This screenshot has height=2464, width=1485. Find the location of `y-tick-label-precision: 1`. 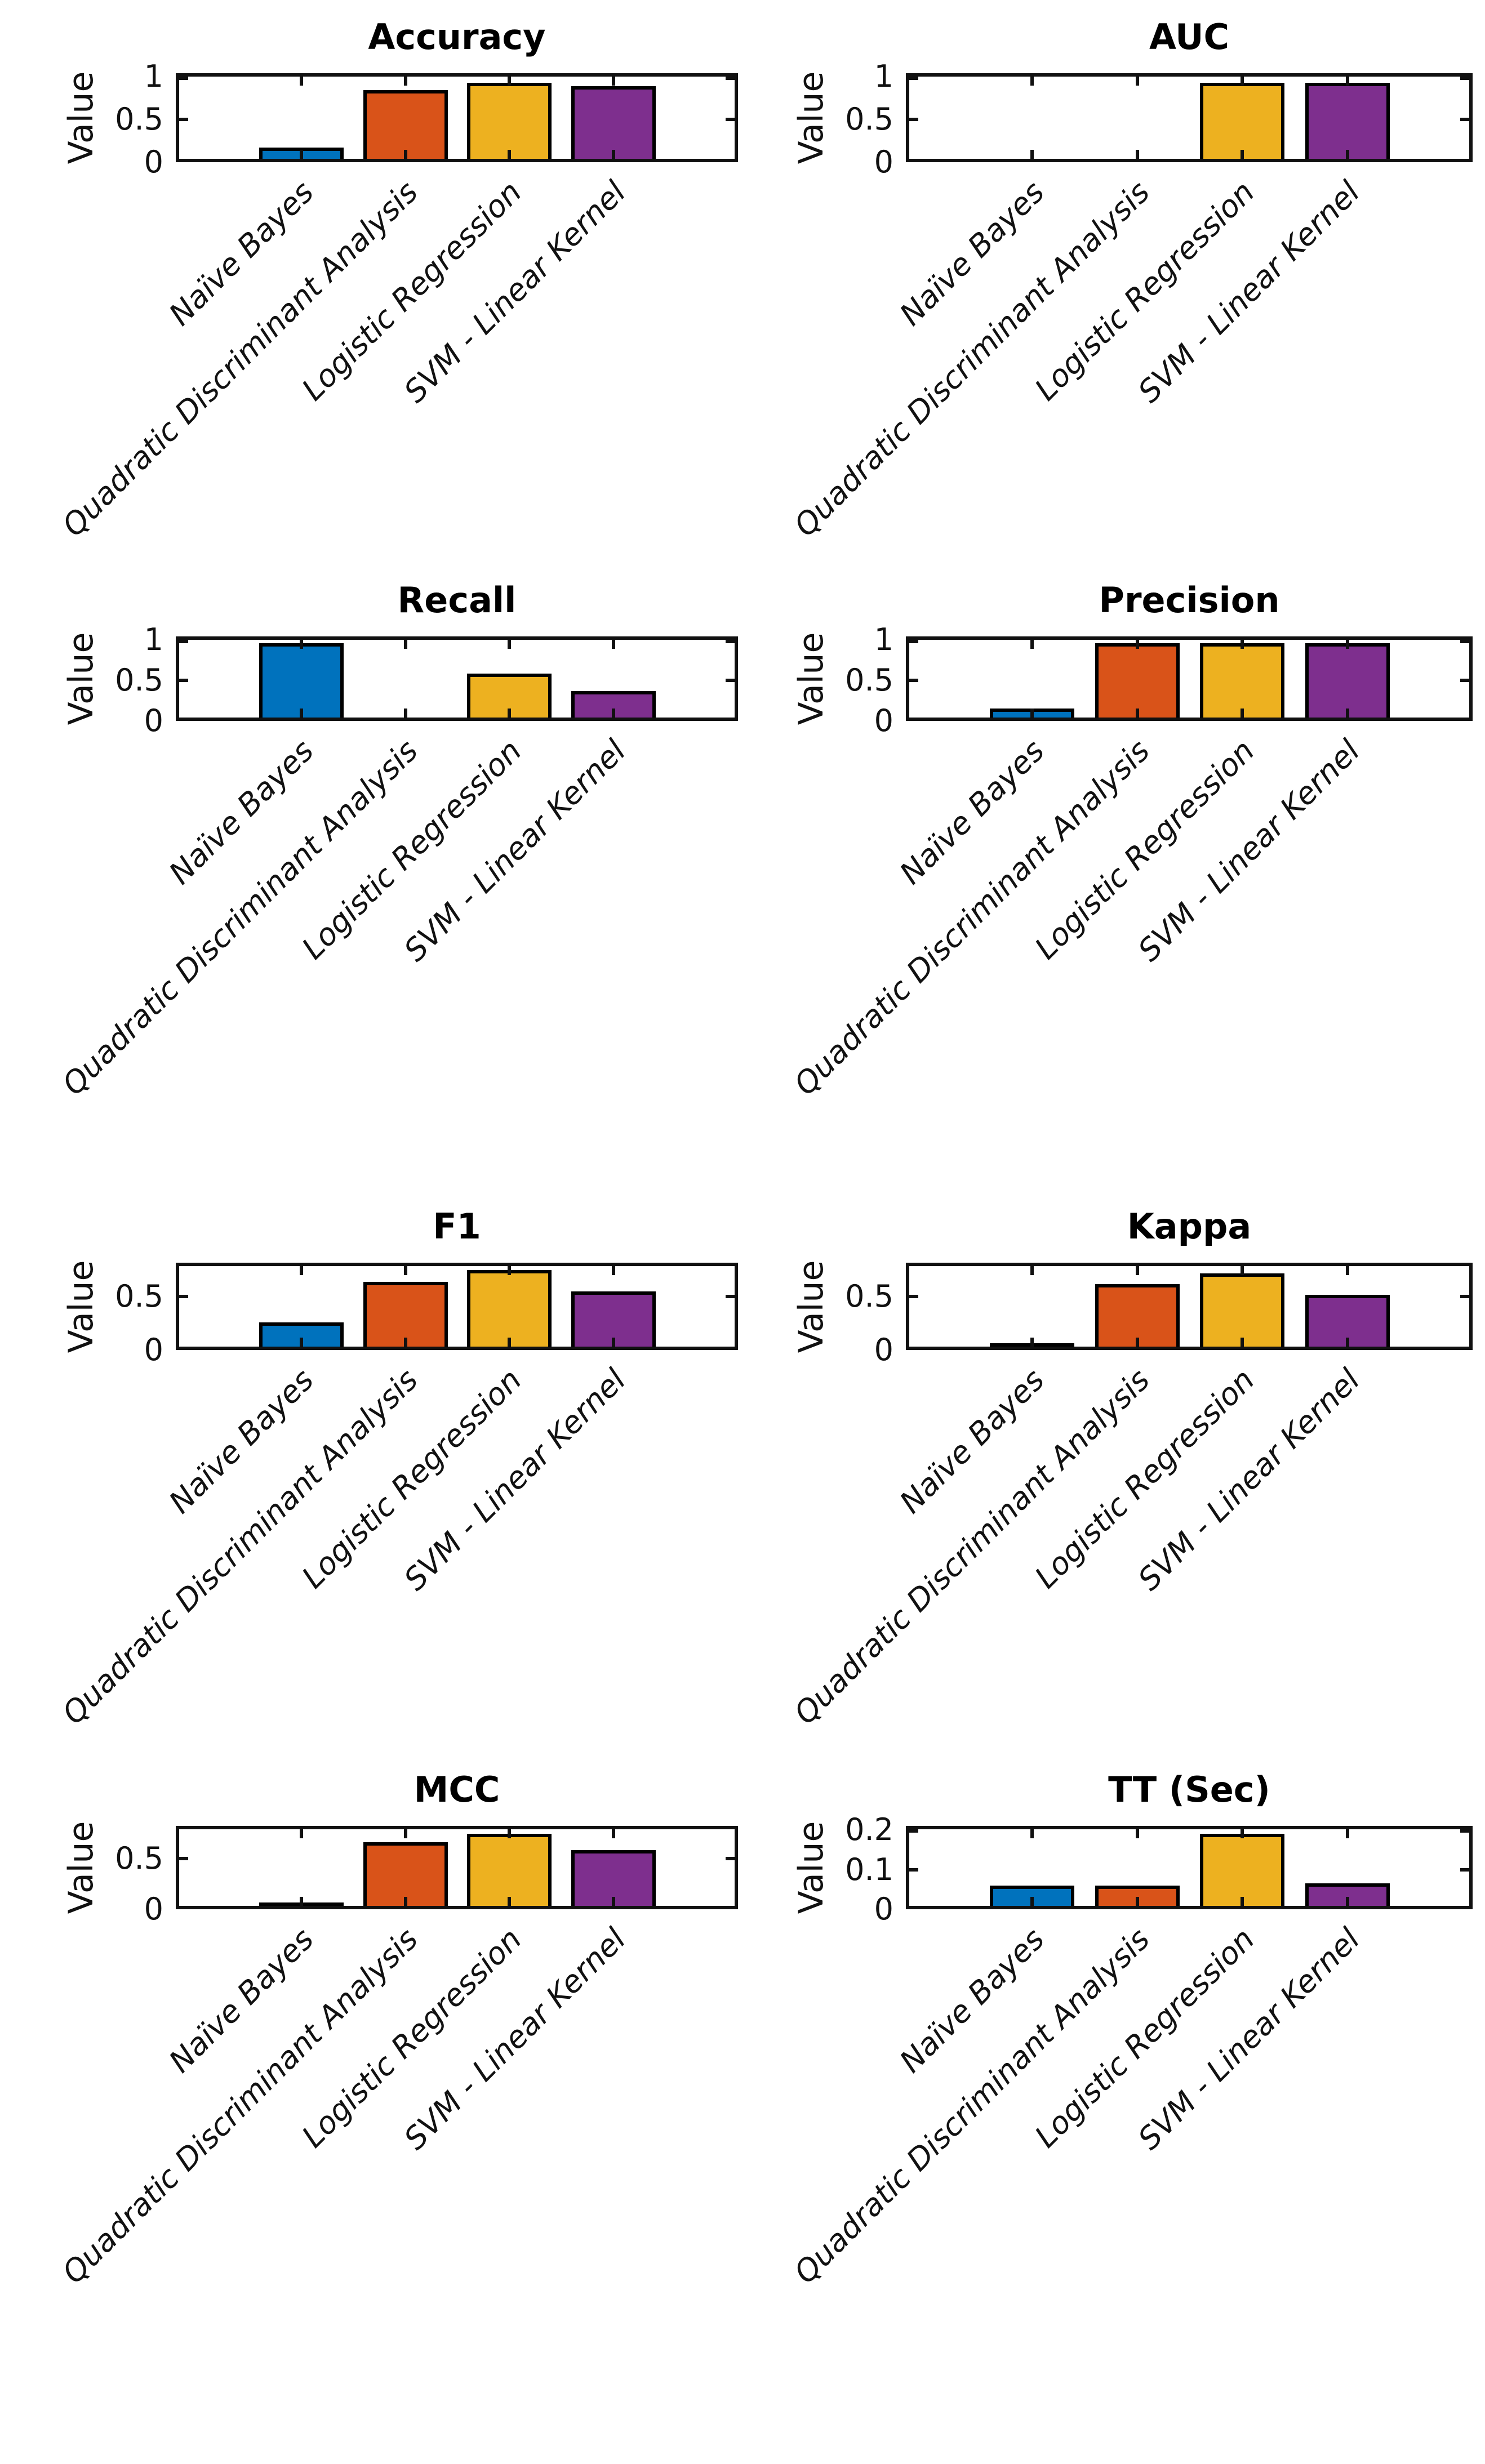

y-tick-label-precision: 1 is located at coordinates (883, 639).